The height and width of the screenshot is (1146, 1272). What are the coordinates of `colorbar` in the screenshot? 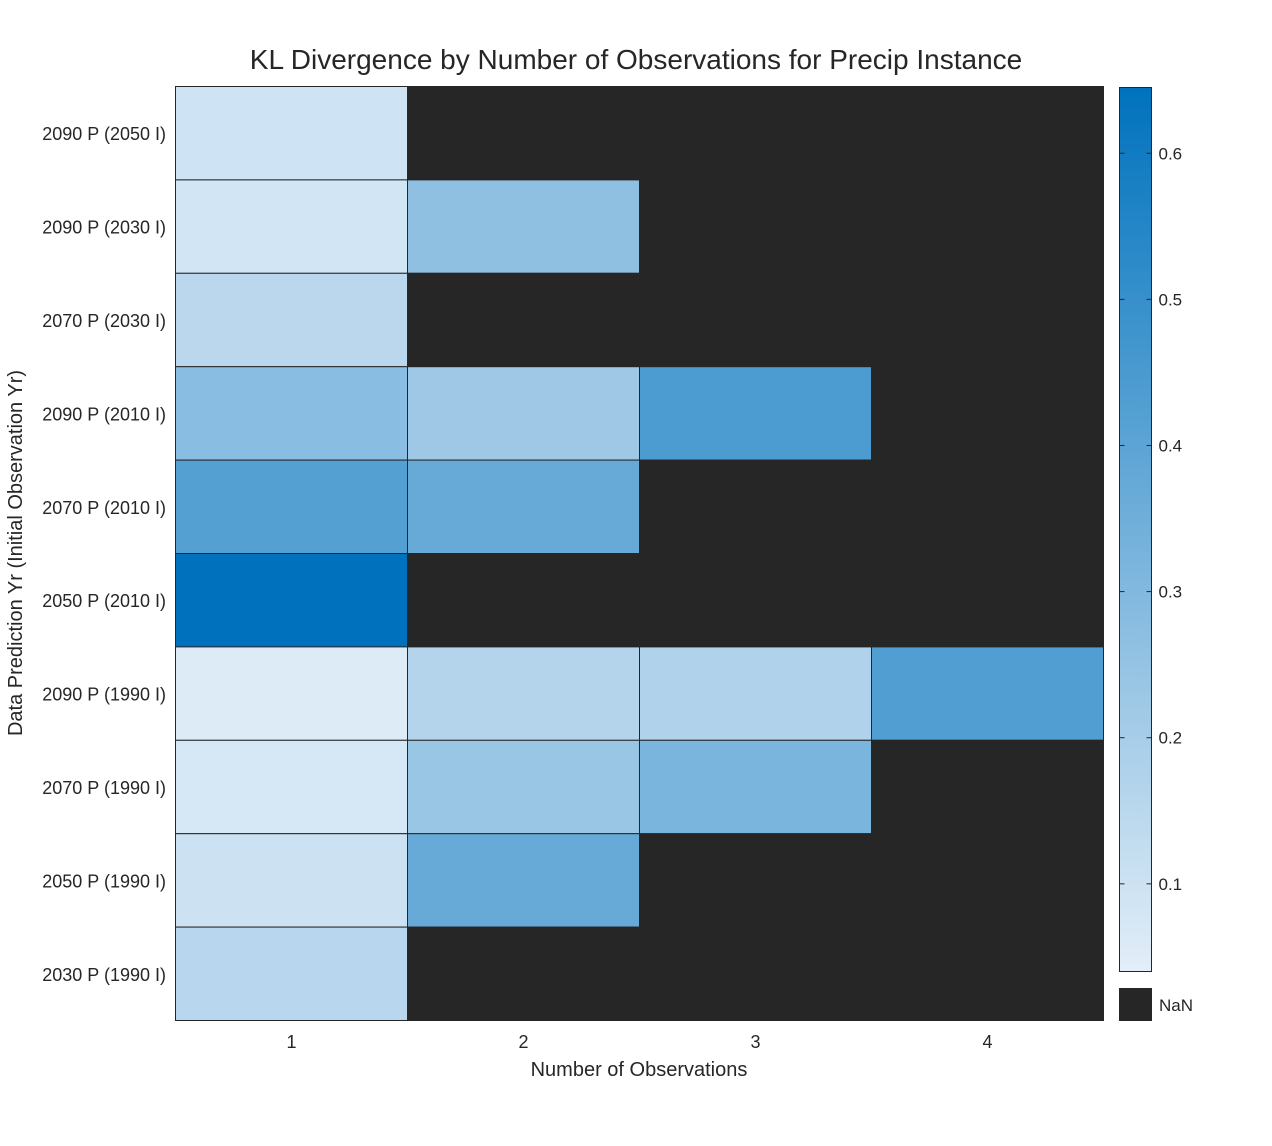 It's located at (1135, 529).